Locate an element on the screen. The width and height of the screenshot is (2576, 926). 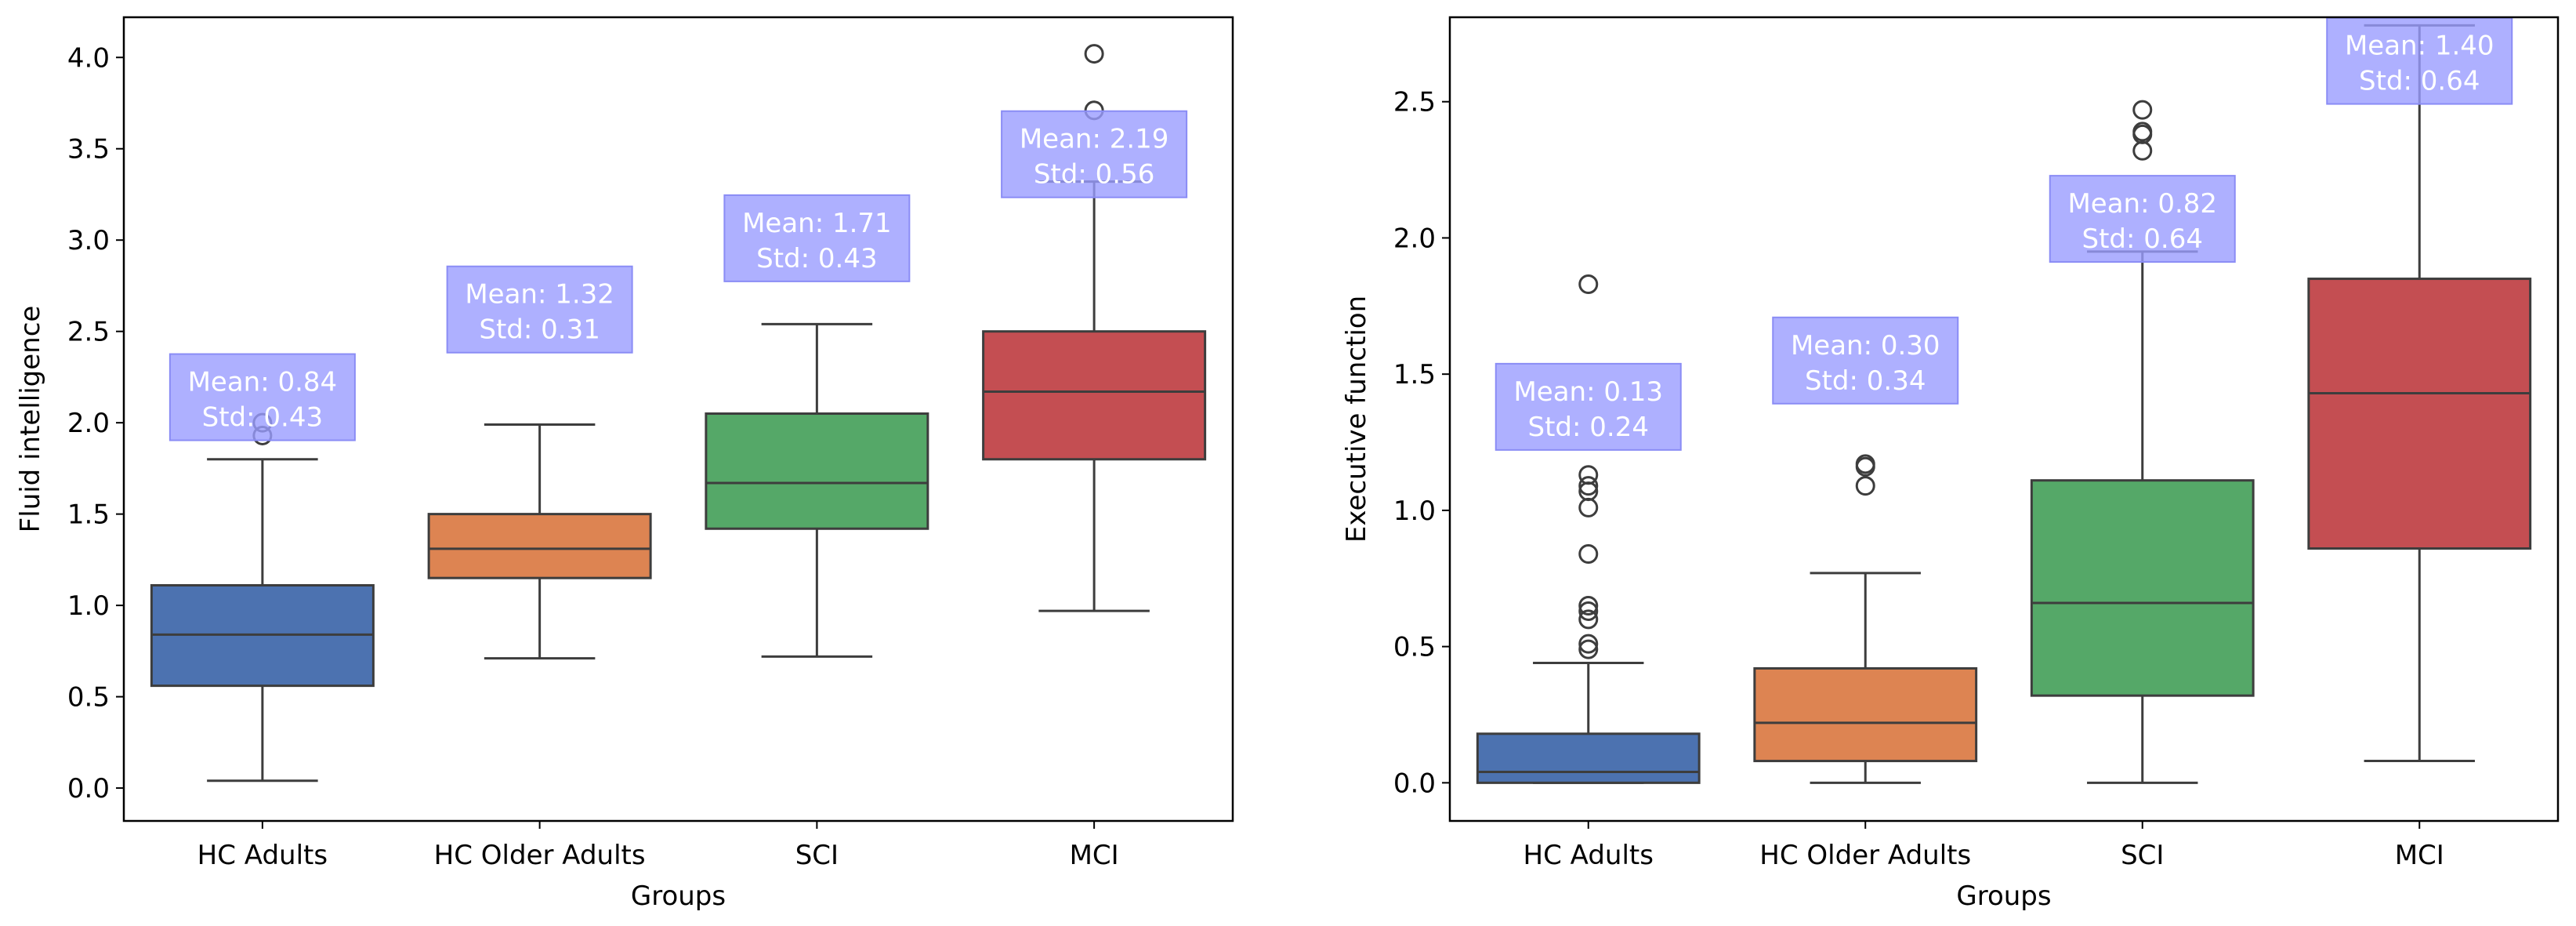
annotation-mean: Mean: 0.84 is located at coordinates (263, 382).